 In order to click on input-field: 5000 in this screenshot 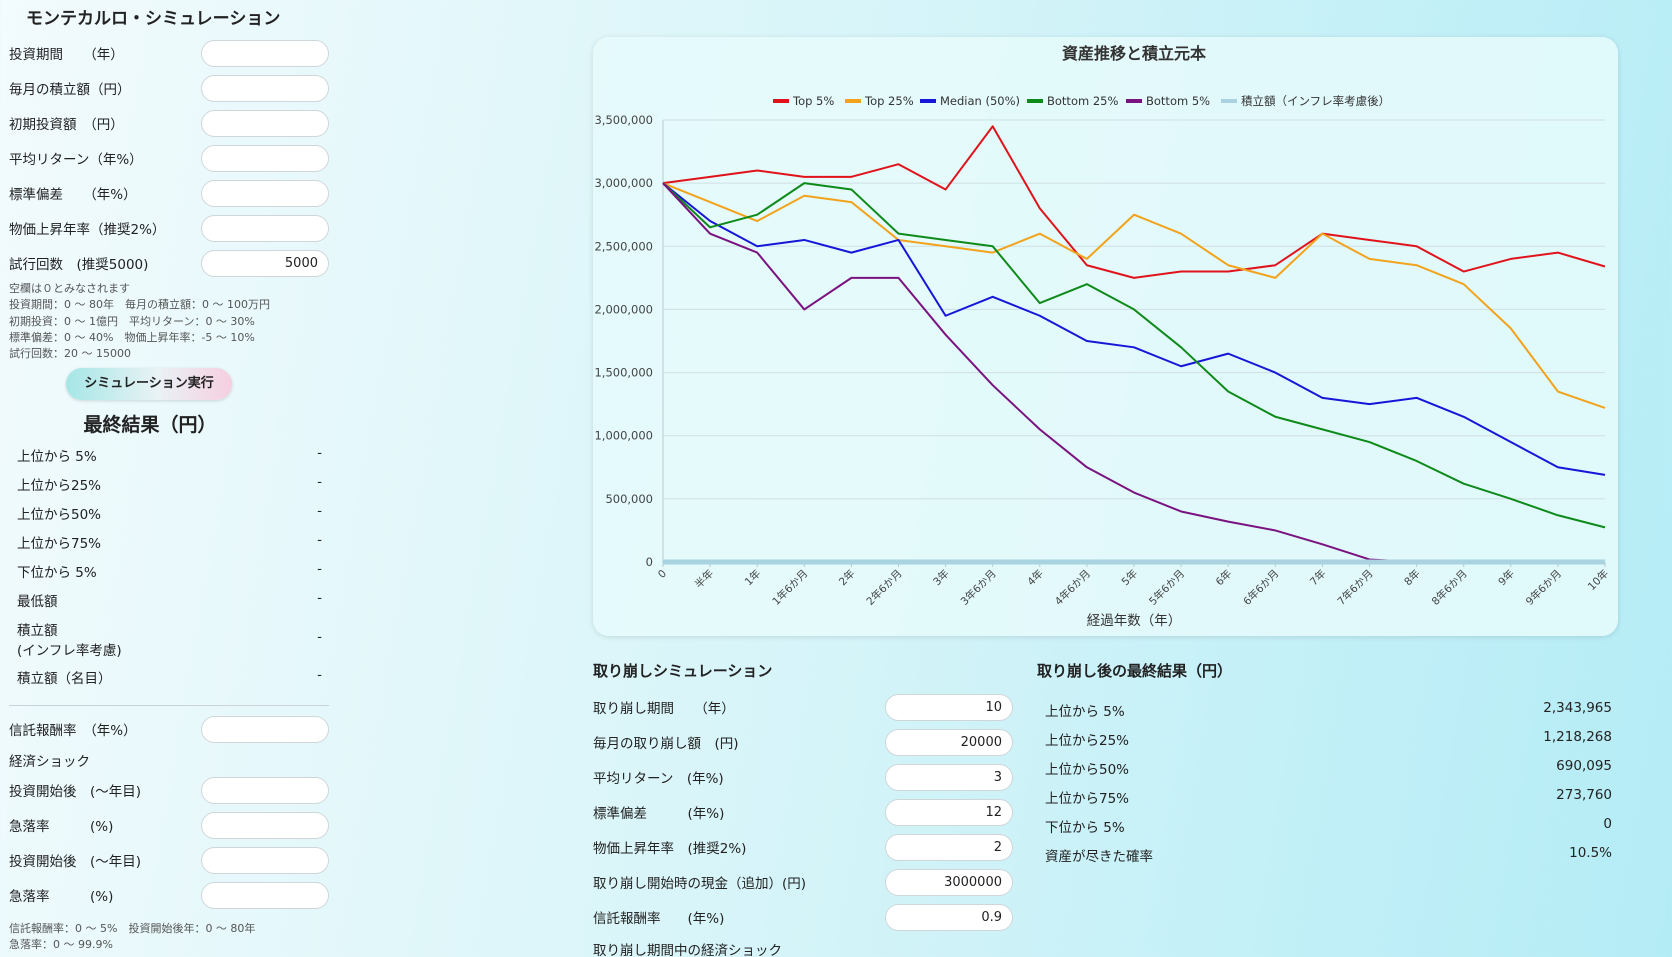, I will do `click(265, 263)`.